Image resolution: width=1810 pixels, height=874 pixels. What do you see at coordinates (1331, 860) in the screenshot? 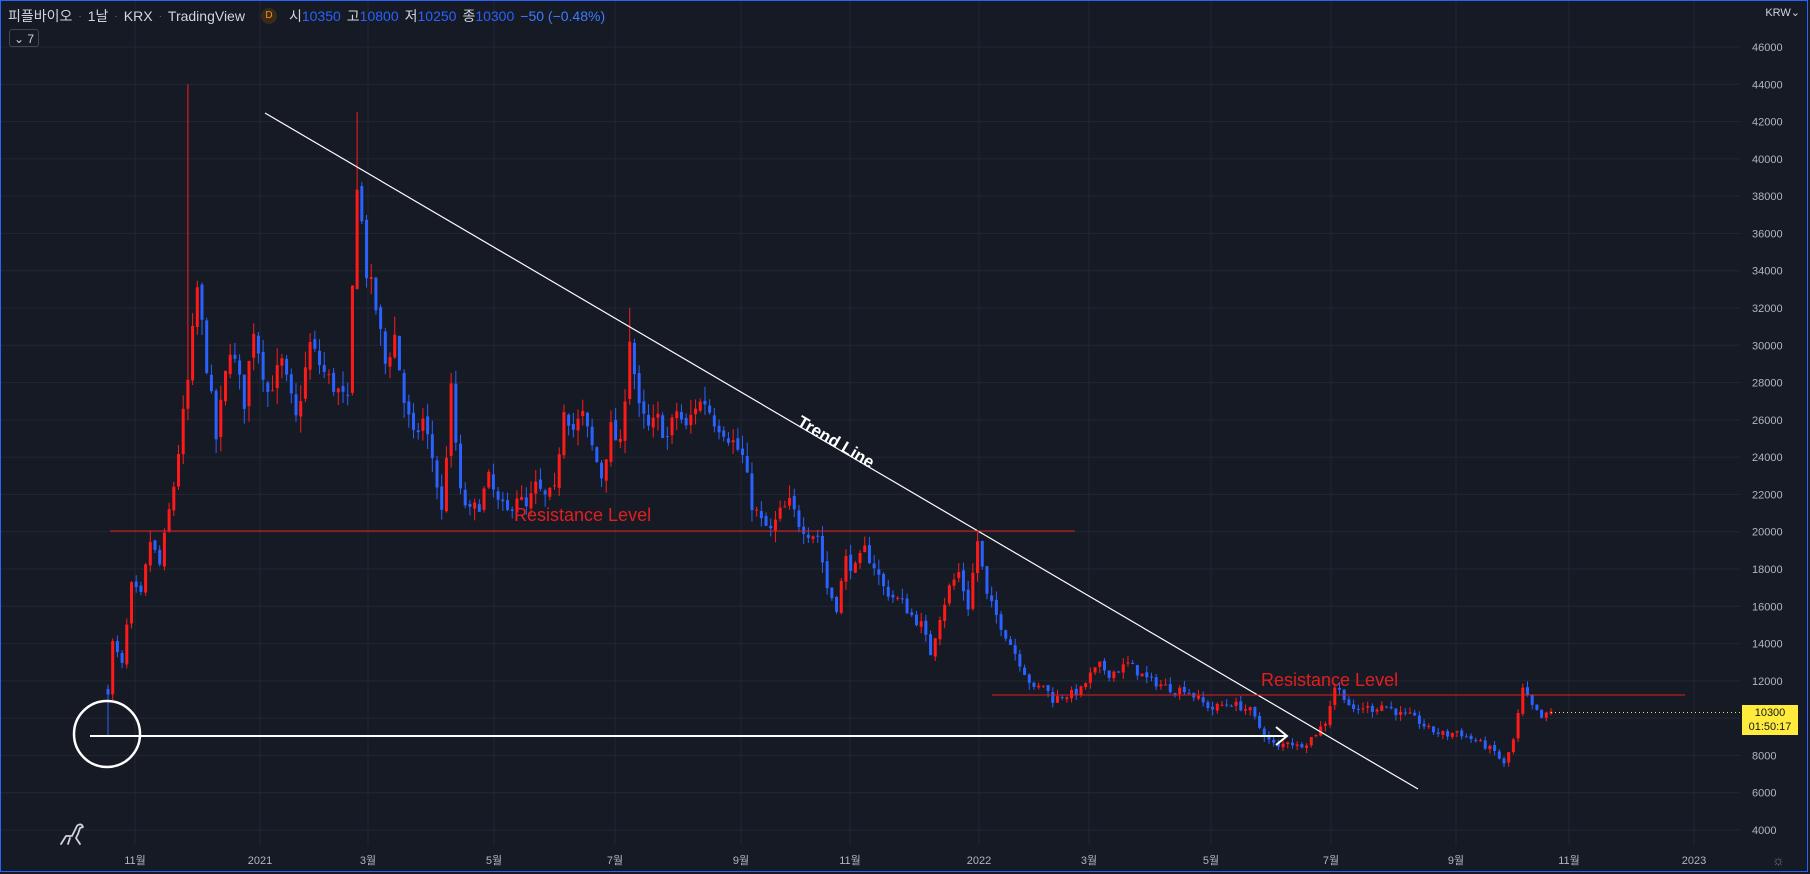
I see `x-tick-label: 7월` at bounding box center [1331, 860].